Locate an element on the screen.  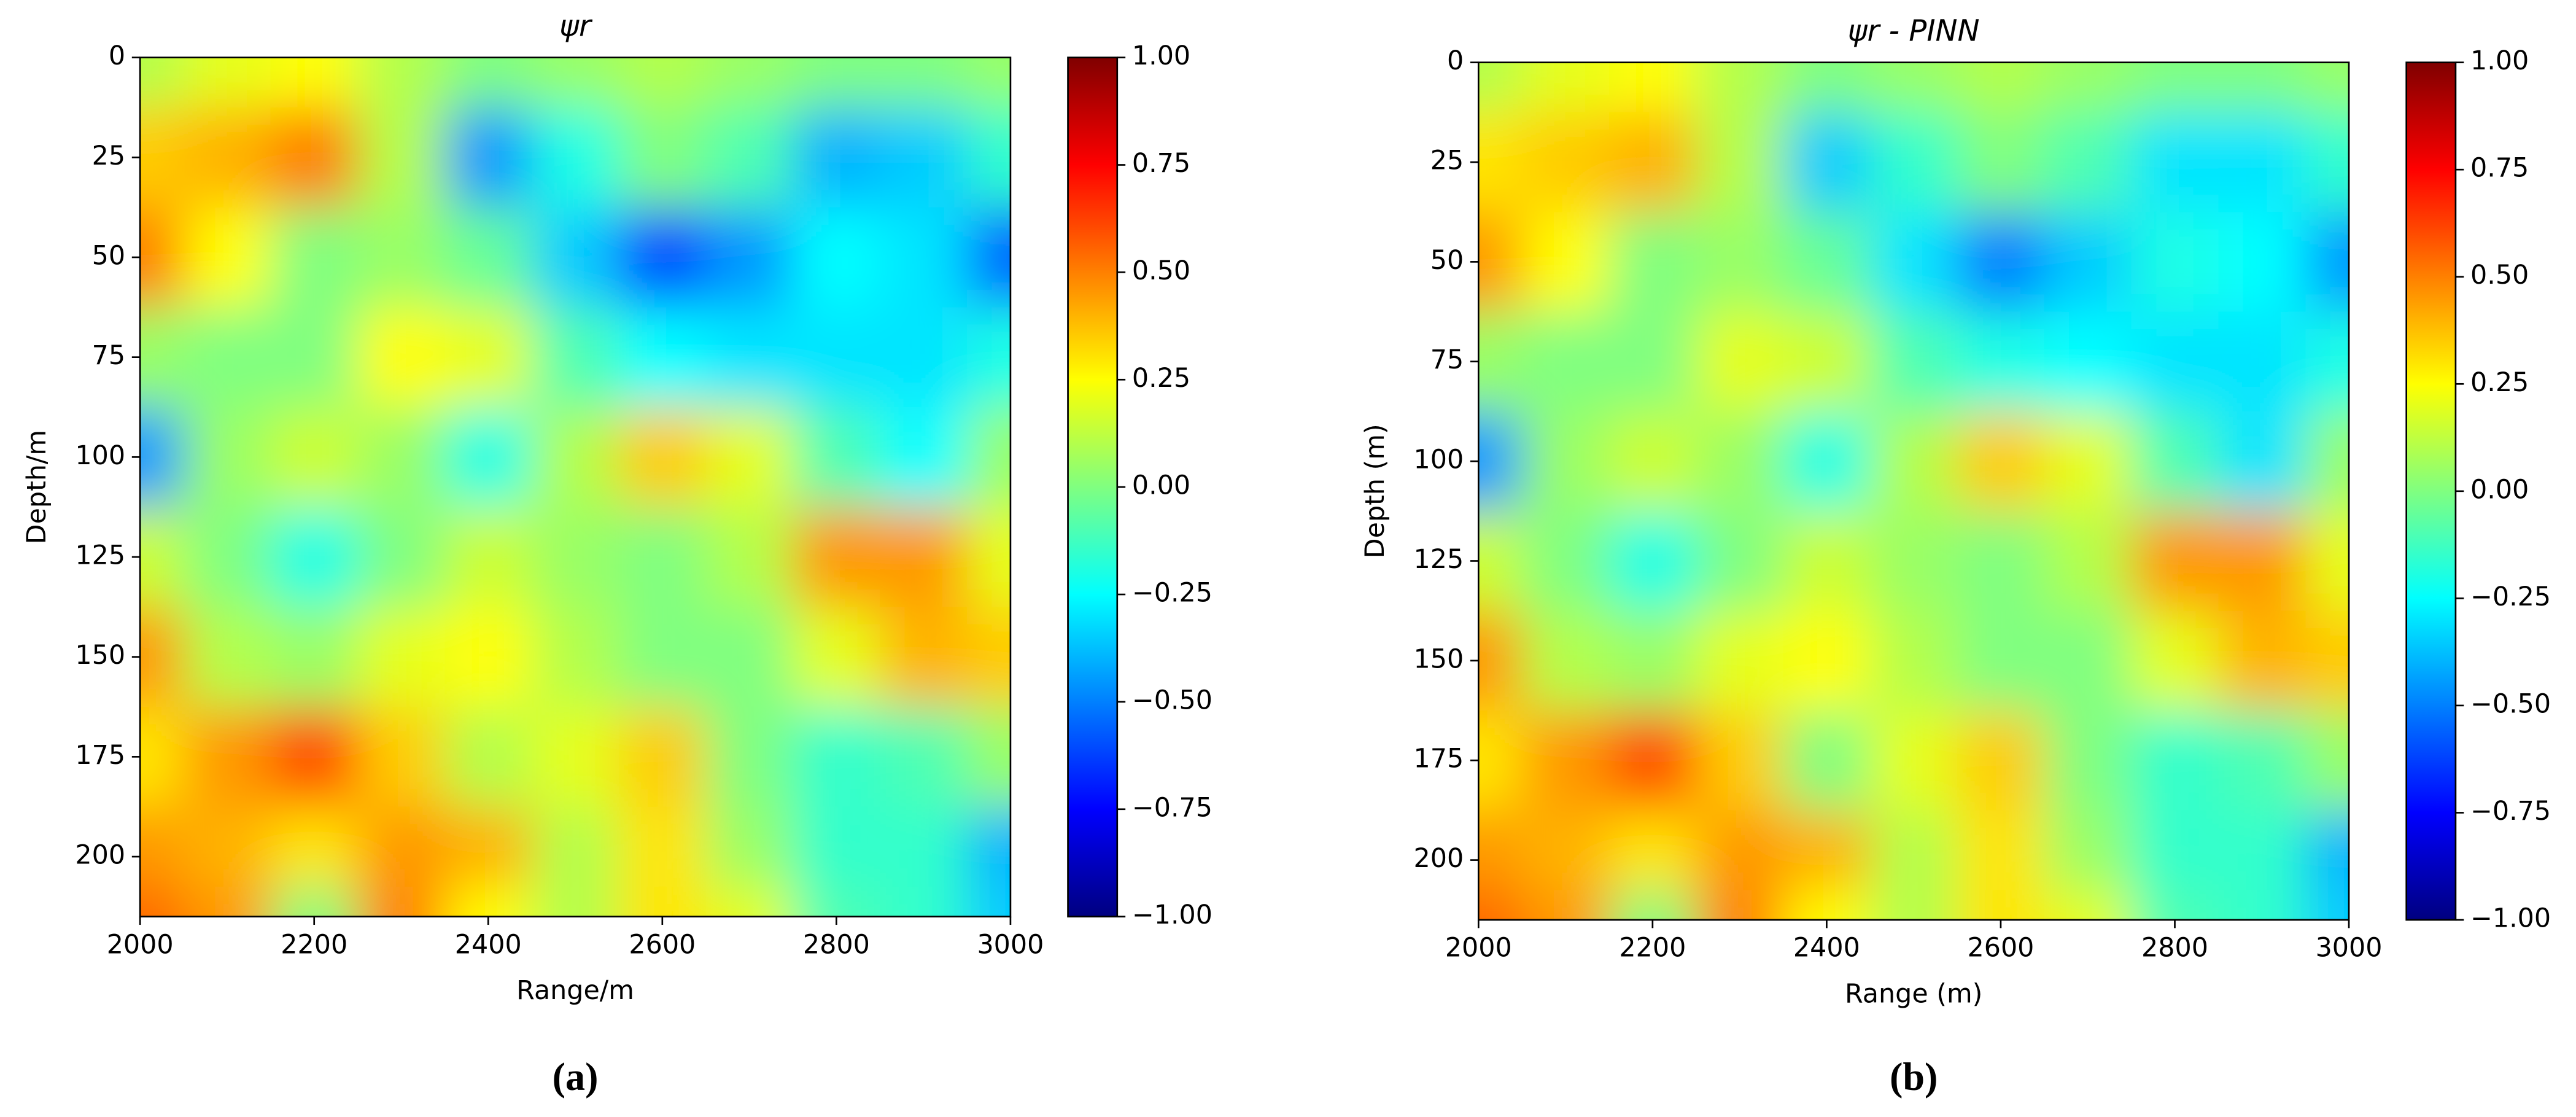
x-tick-label: 2200 is located at coordinates (1652, 948).